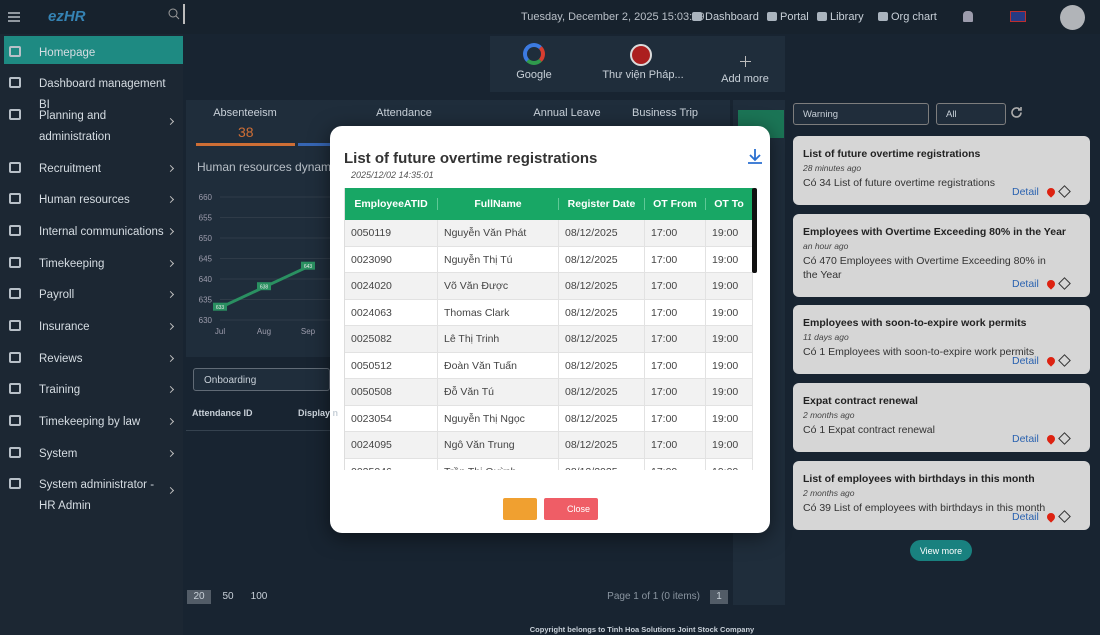  I want to click on flag, so click(1018, 16).